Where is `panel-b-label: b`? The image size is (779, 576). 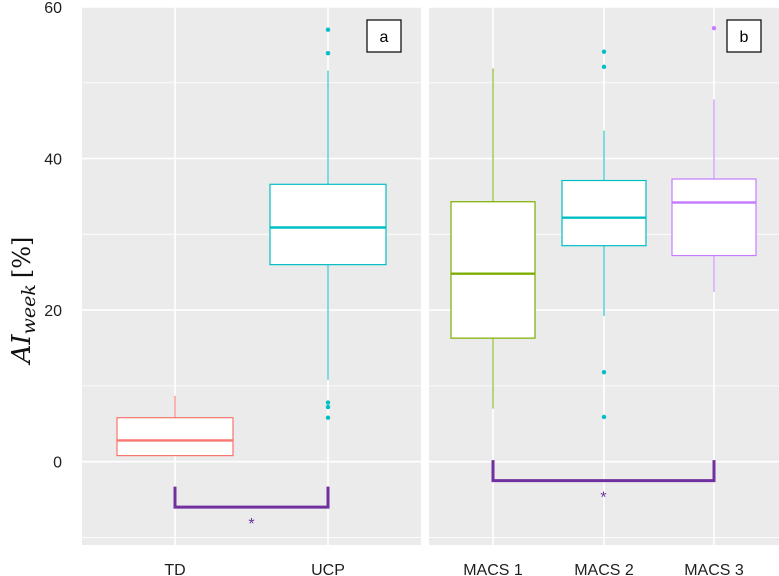 panel-b-label: b is located at coordinates (744, 37).